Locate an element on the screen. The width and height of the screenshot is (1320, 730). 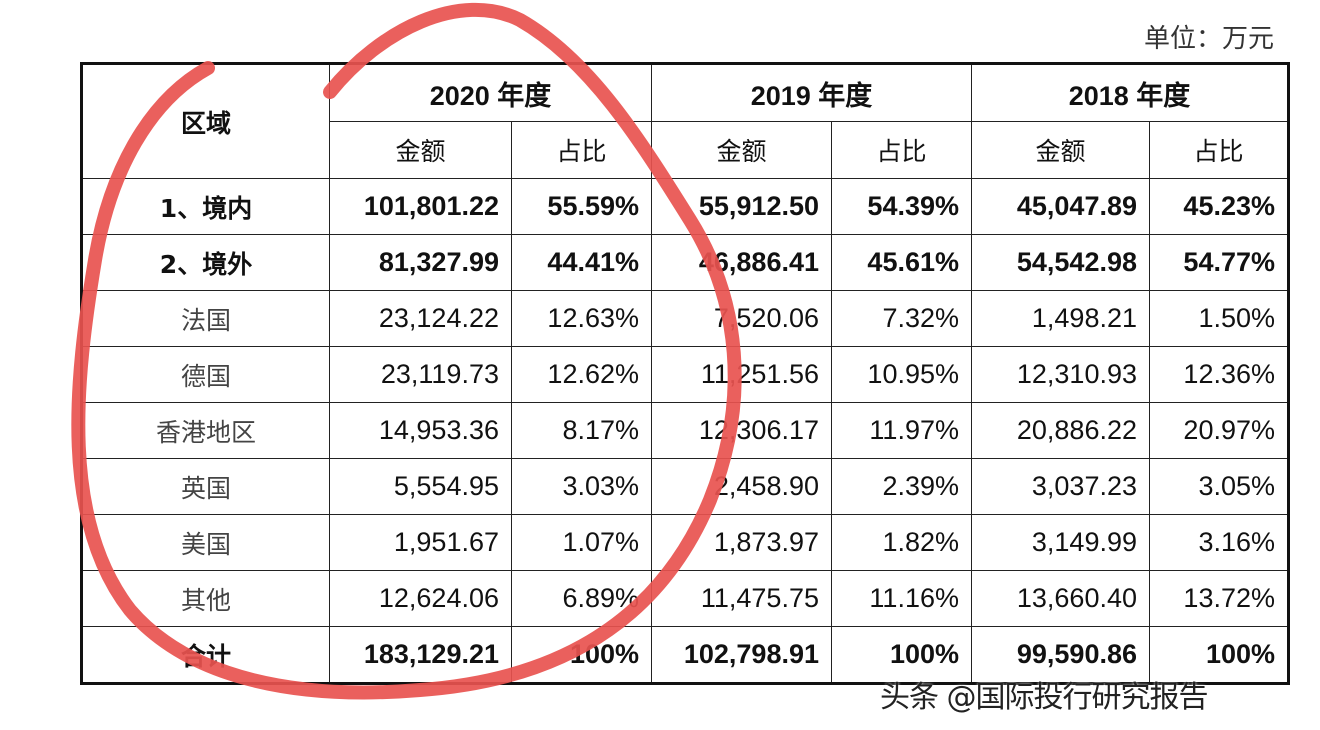
watermark: 头条 @国际投行研究报告 is located at coordinates (1044, 697).